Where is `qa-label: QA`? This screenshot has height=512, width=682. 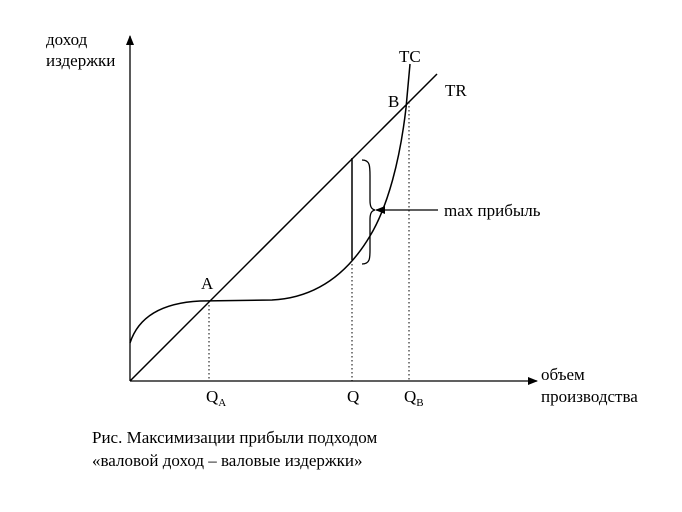
qa-label: QA is located at coordinates (216, 398).